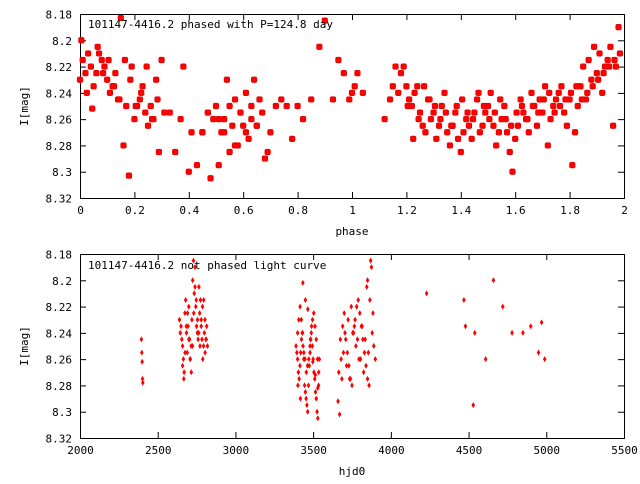 The height and width of the screenshot is (484, 640). Describe the element at coordinates (624, 210) in the screenshot. I see `phased-x-tick-label: 2` at that location.